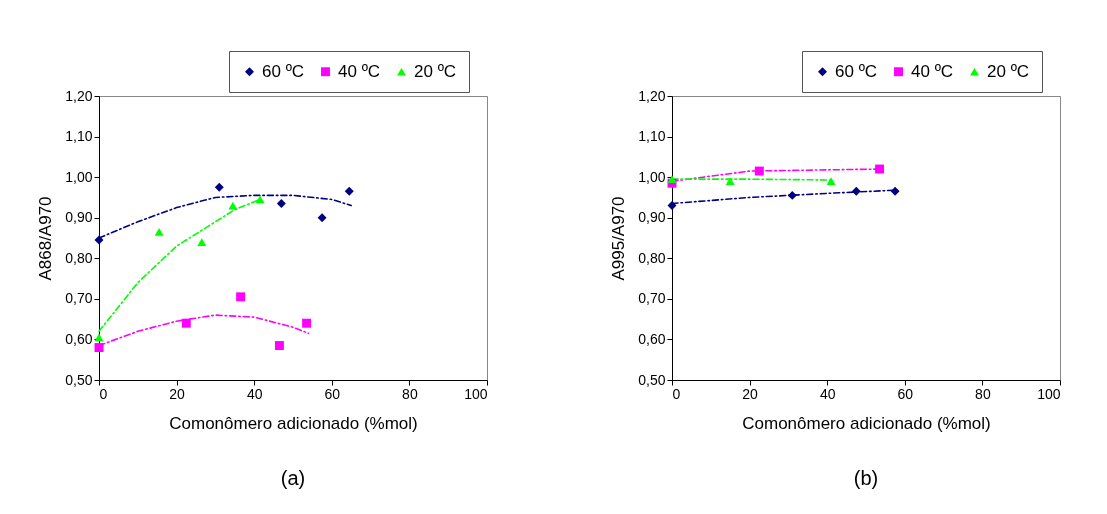  I want to click on y-axis-title: A995/A970, so click(619, 238).